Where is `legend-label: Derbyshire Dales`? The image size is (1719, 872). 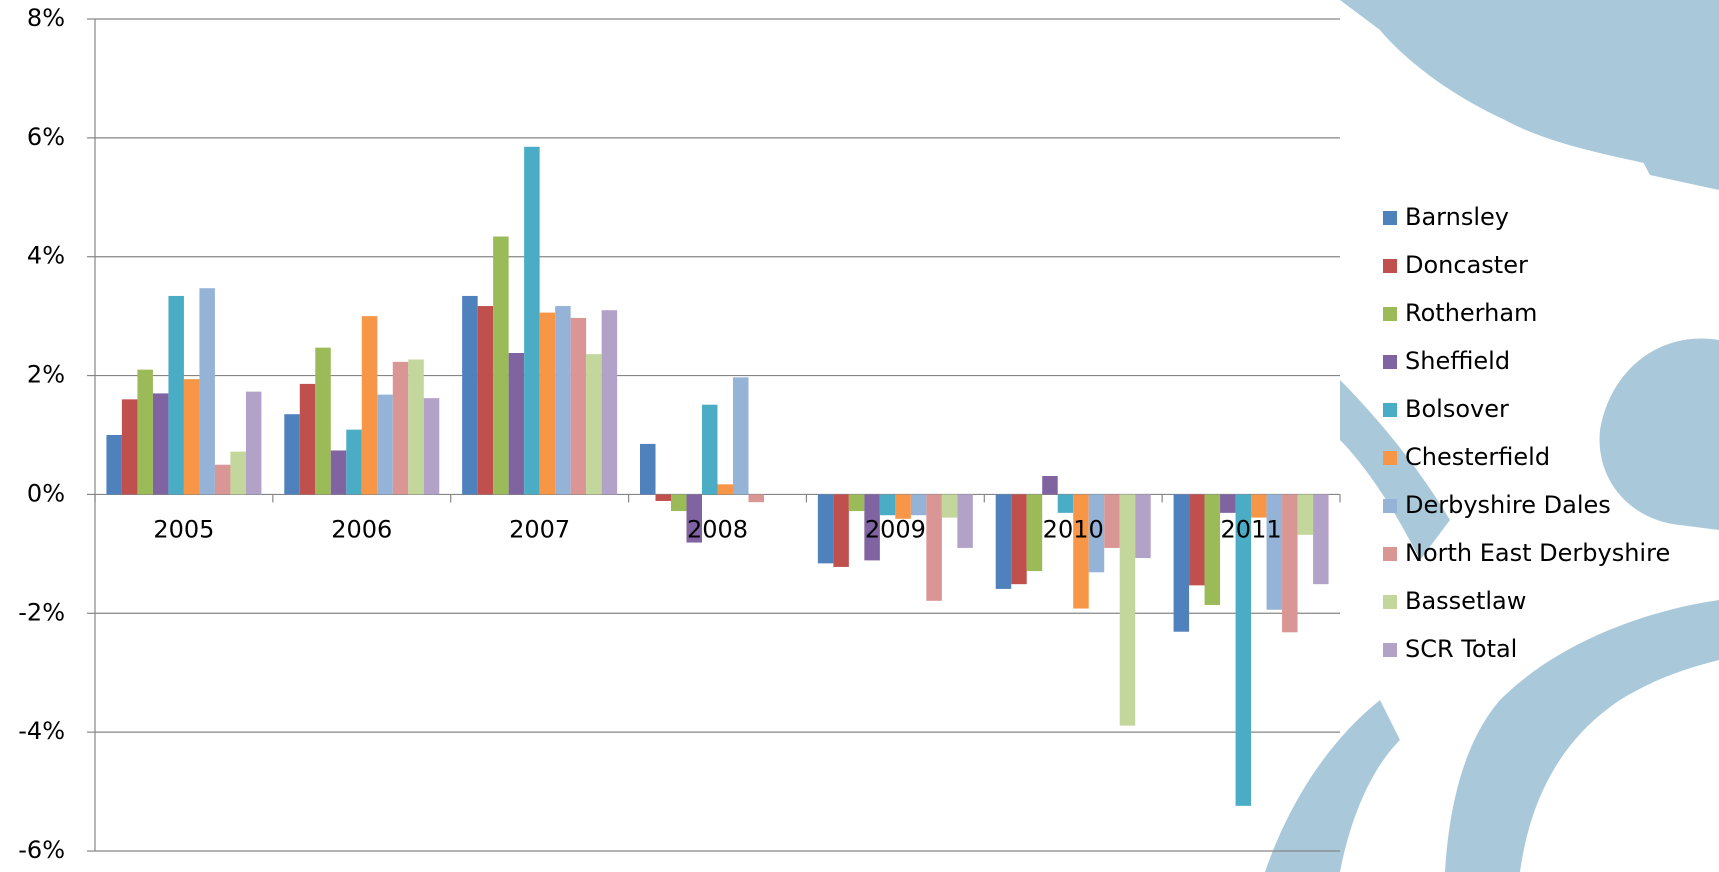 legend-label: Derbyshire Dales is located at coordinates (1508, 505).